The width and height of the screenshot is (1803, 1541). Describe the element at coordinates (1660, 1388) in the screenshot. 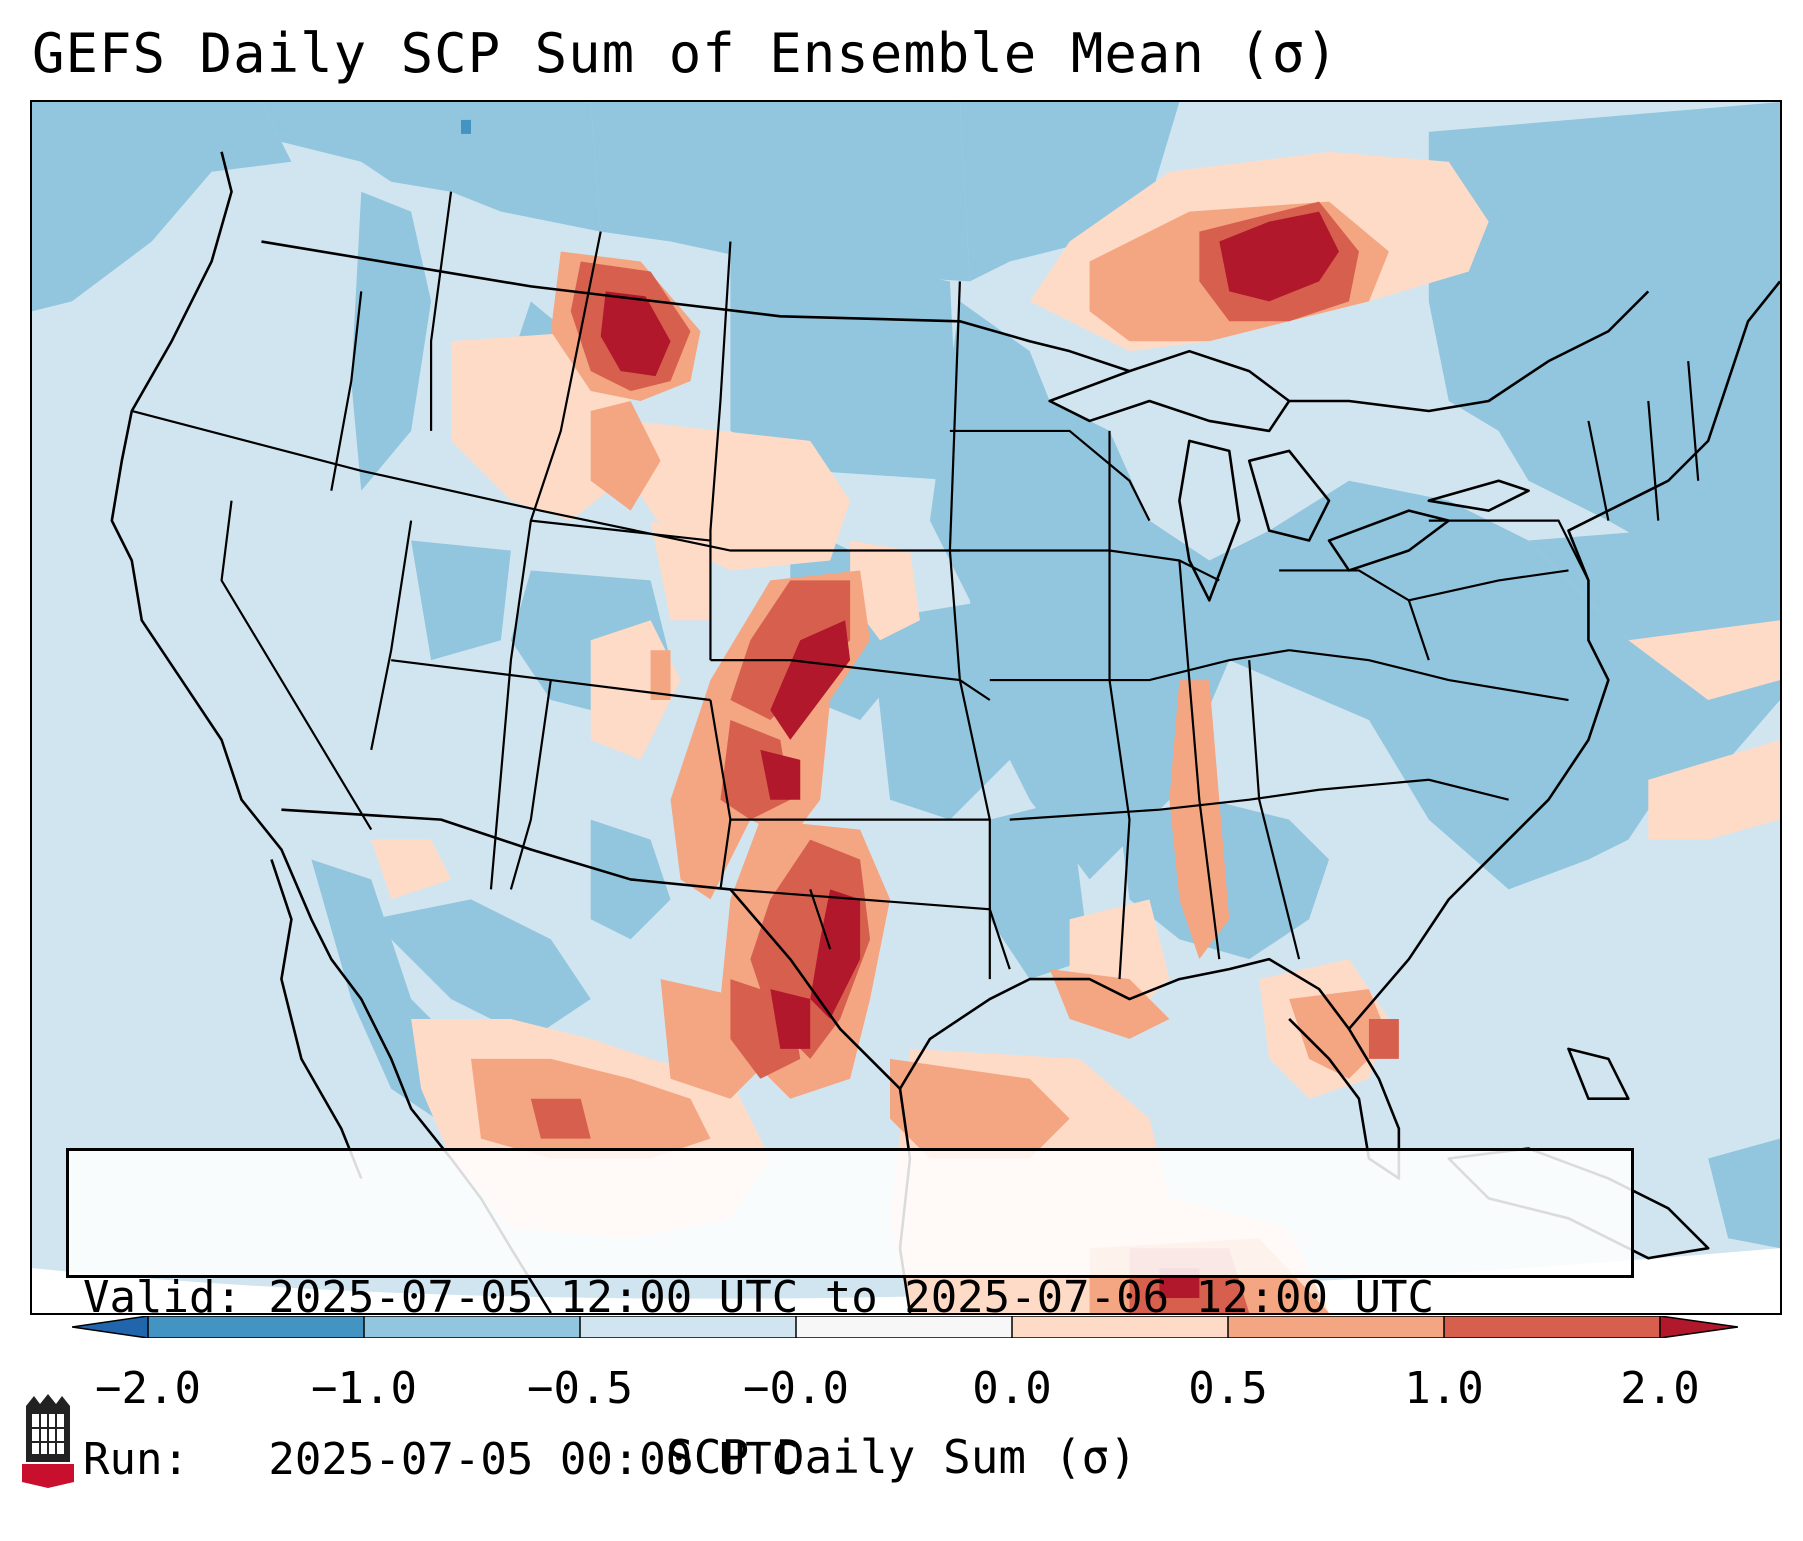

I see `colorbar-tick-label: 2.0` at that location.